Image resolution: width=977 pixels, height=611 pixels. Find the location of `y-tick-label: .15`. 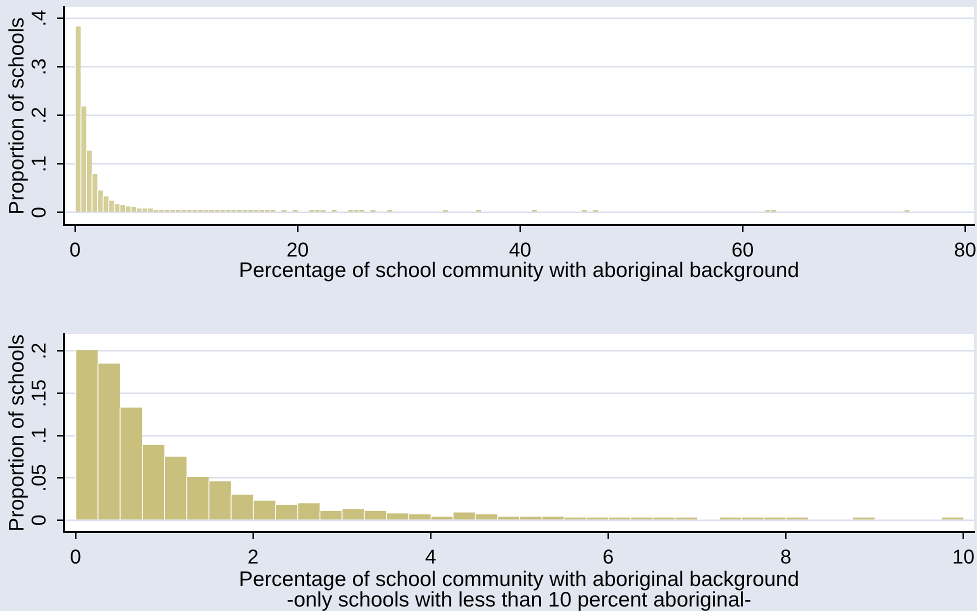

y-tick-label: .15 is located at coordinates (39, 393).